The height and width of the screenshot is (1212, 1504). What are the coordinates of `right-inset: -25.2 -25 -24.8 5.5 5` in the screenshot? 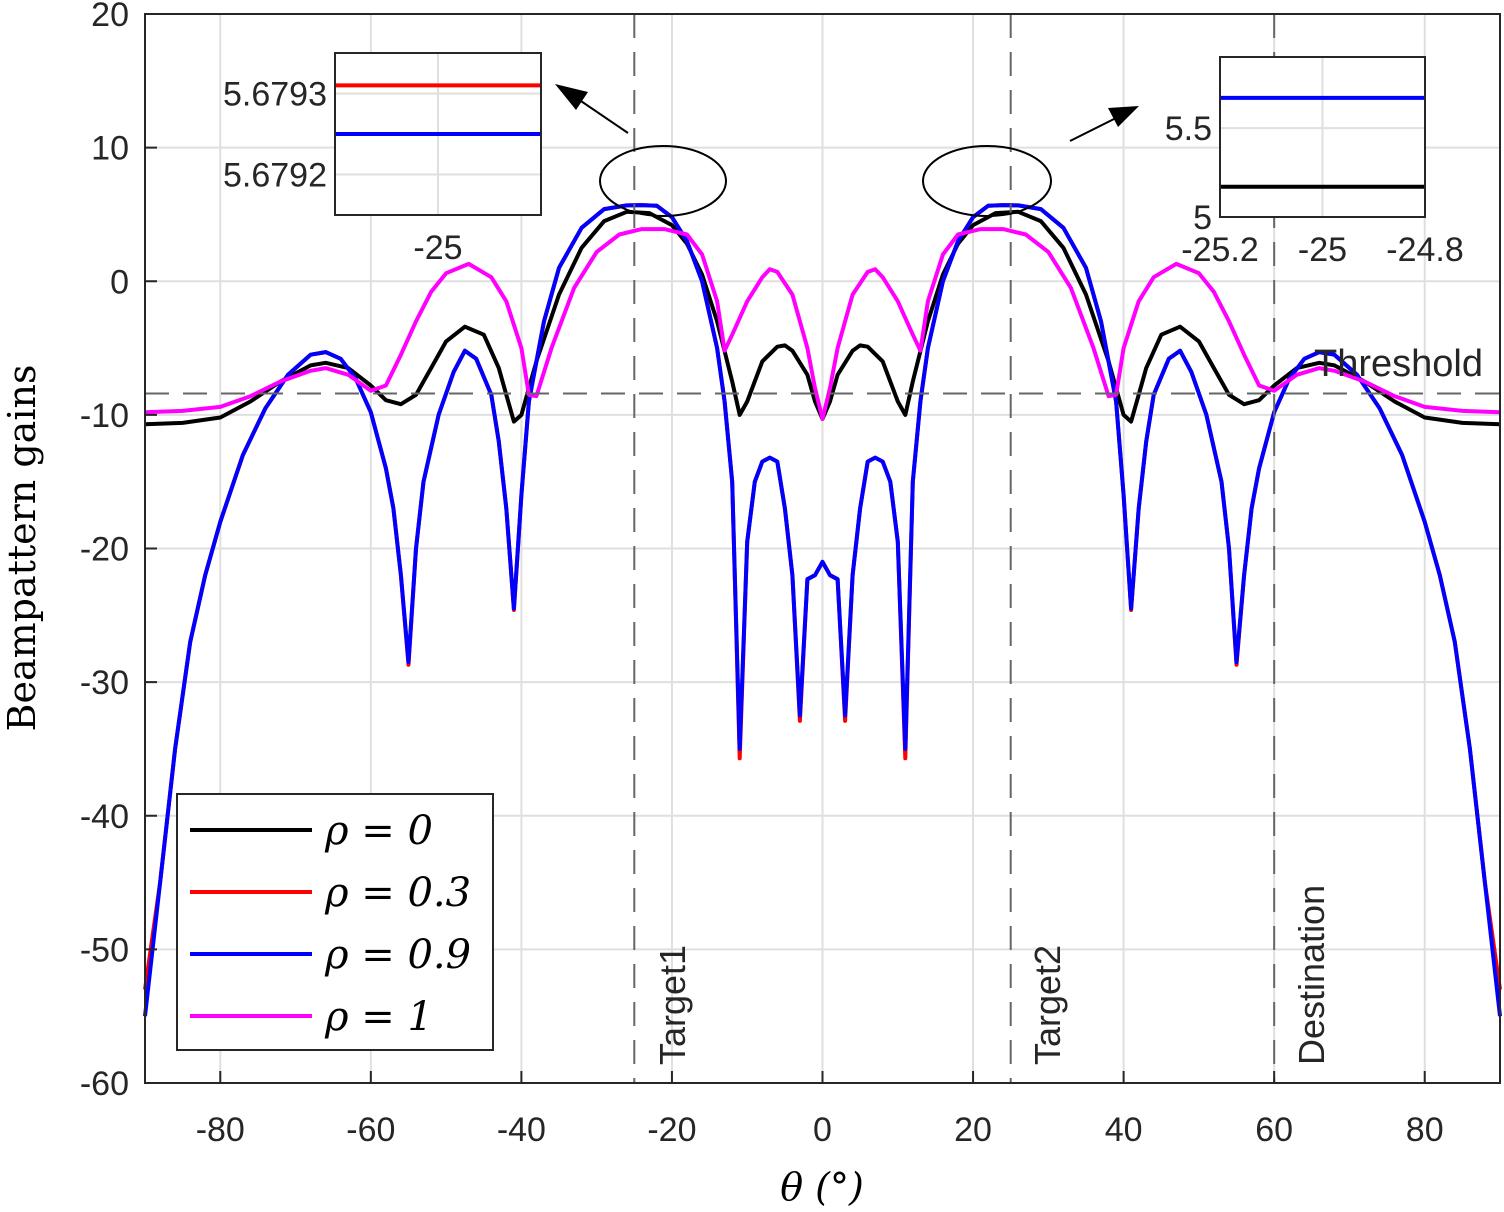 It's located at (1314, 162).